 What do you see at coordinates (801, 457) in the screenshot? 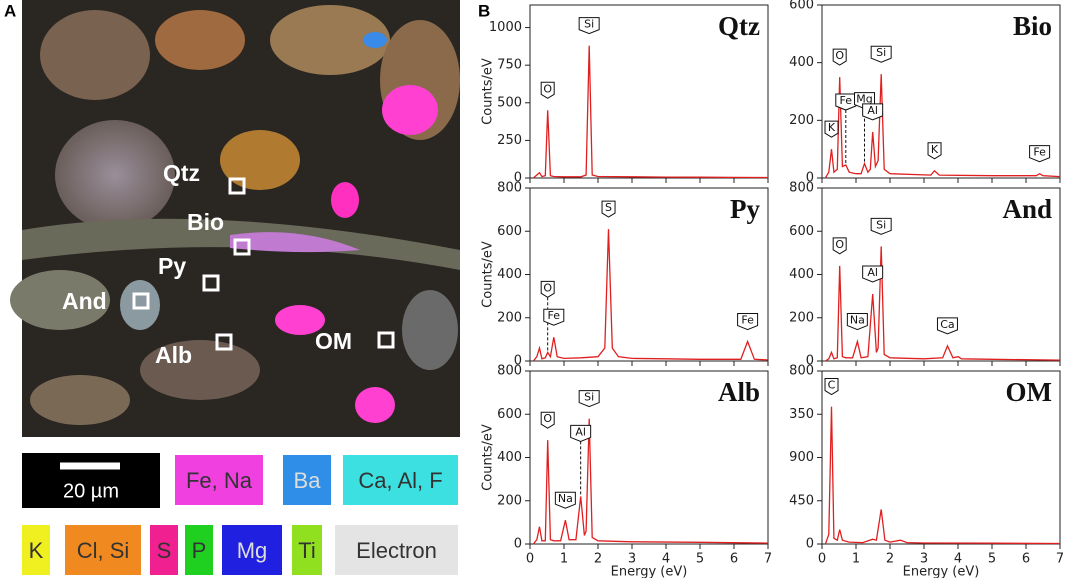
I see `y-tick-label: 900` at bounding box center [801, 457].